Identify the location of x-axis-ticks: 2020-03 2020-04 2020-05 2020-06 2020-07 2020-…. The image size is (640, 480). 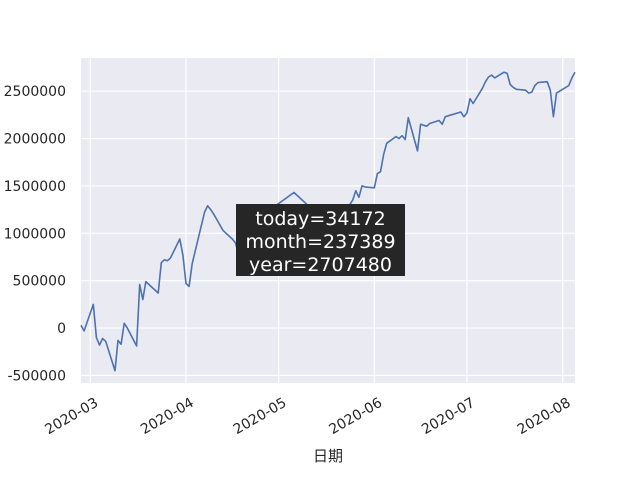
(307, 416).